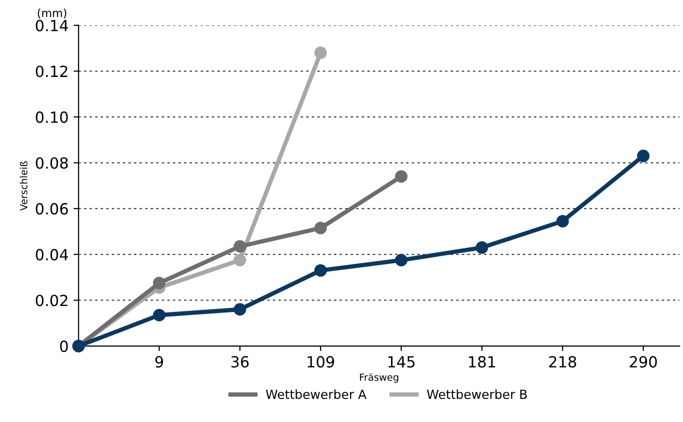  Describe the element at coordinates (482, 362) in the screenshot. I see `x-tick-label: 181` at that location.